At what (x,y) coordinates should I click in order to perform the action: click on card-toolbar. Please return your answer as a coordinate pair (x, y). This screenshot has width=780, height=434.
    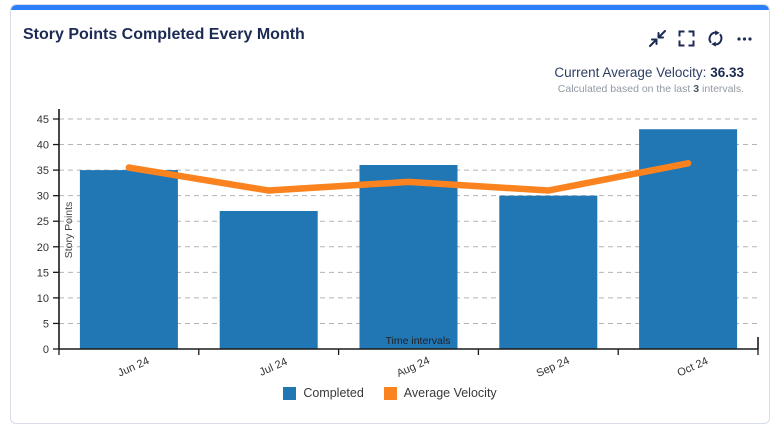
    Looking at the image, I should click on (700, 38).